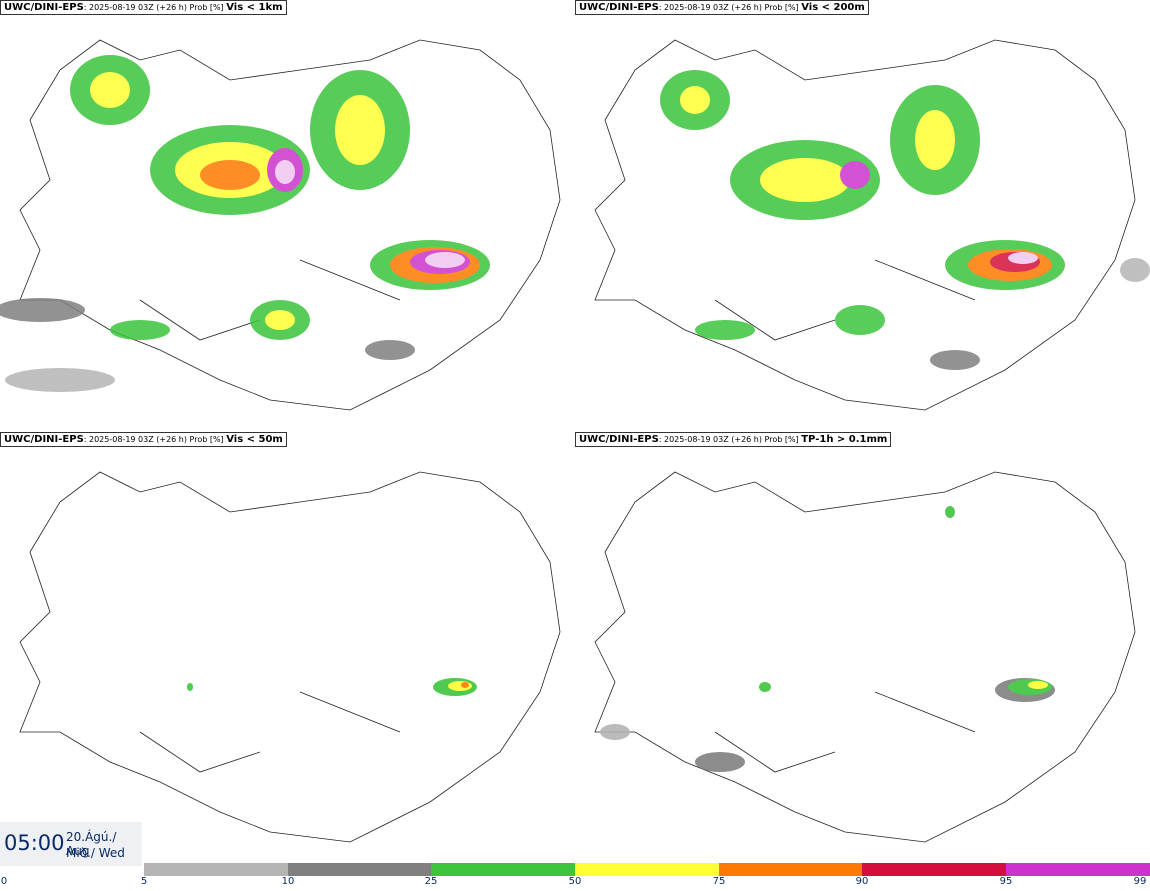 This screenshot has width=1150, height=891. What do you see at coordinates (1006, 881) in the screenshot?
I see `tick-label: 95` at bounding box center [1006, 881].